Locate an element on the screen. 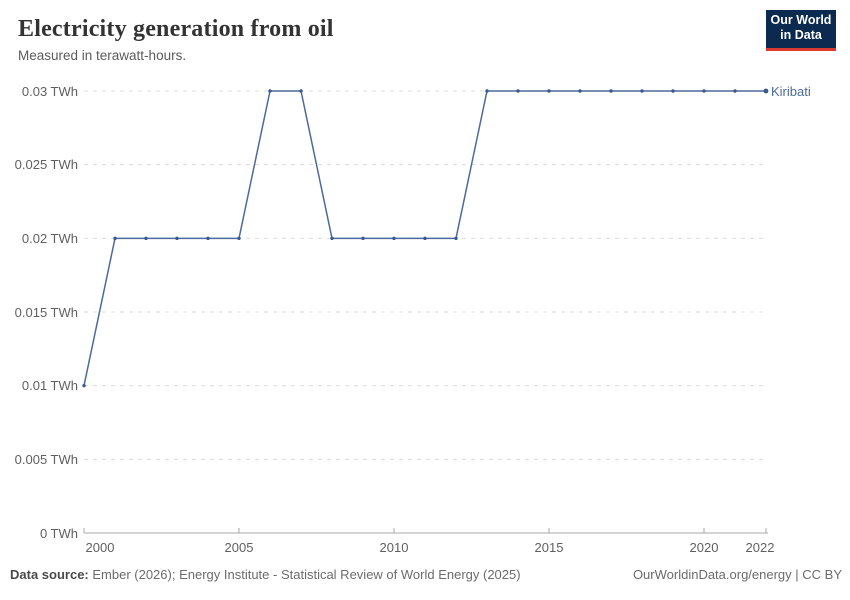  series-label-kiribati: Kiribati is located at coordinates (791, 91).